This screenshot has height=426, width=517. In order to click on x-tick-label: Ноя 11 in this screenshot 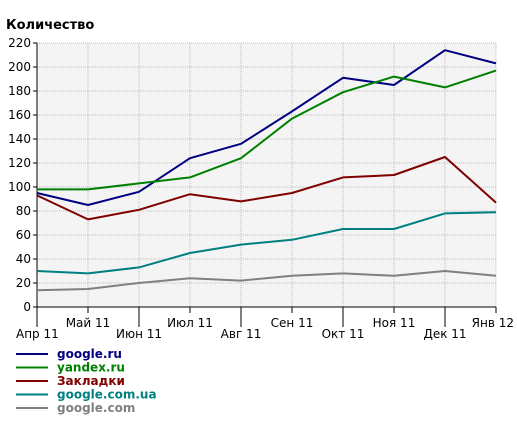, I will do `click(394, 323)`.